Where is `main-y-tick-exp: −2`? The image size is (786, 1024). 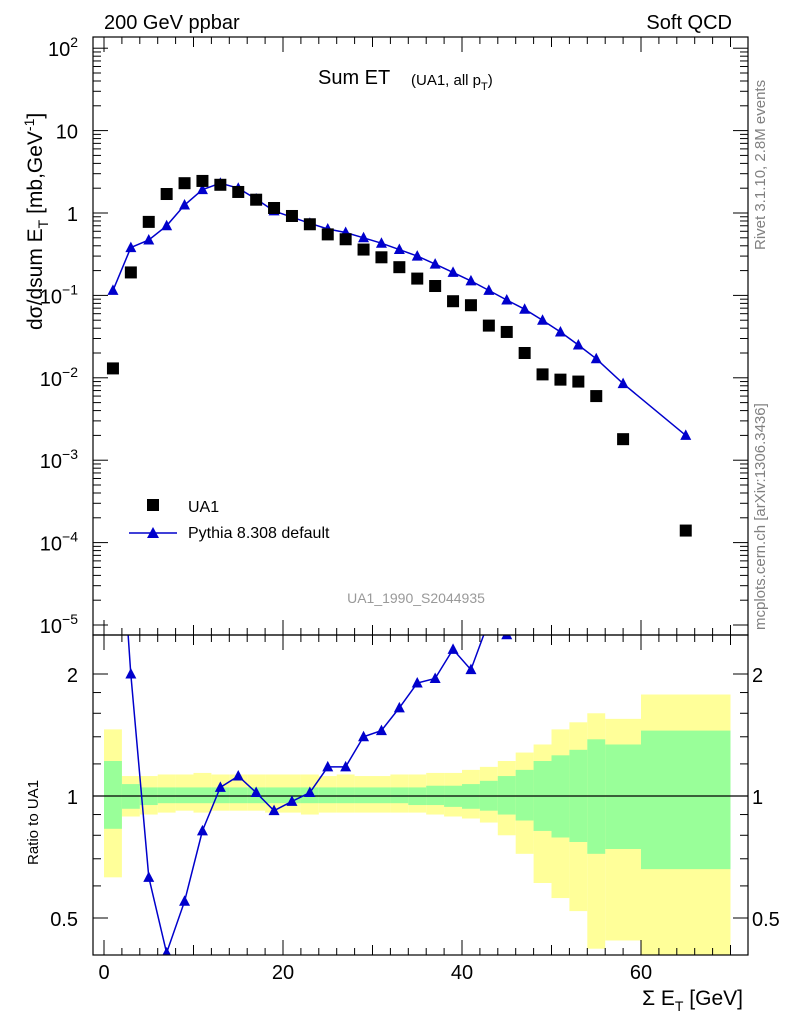
main-y-tick-exp: −2 is located at coordinates (70, 372).